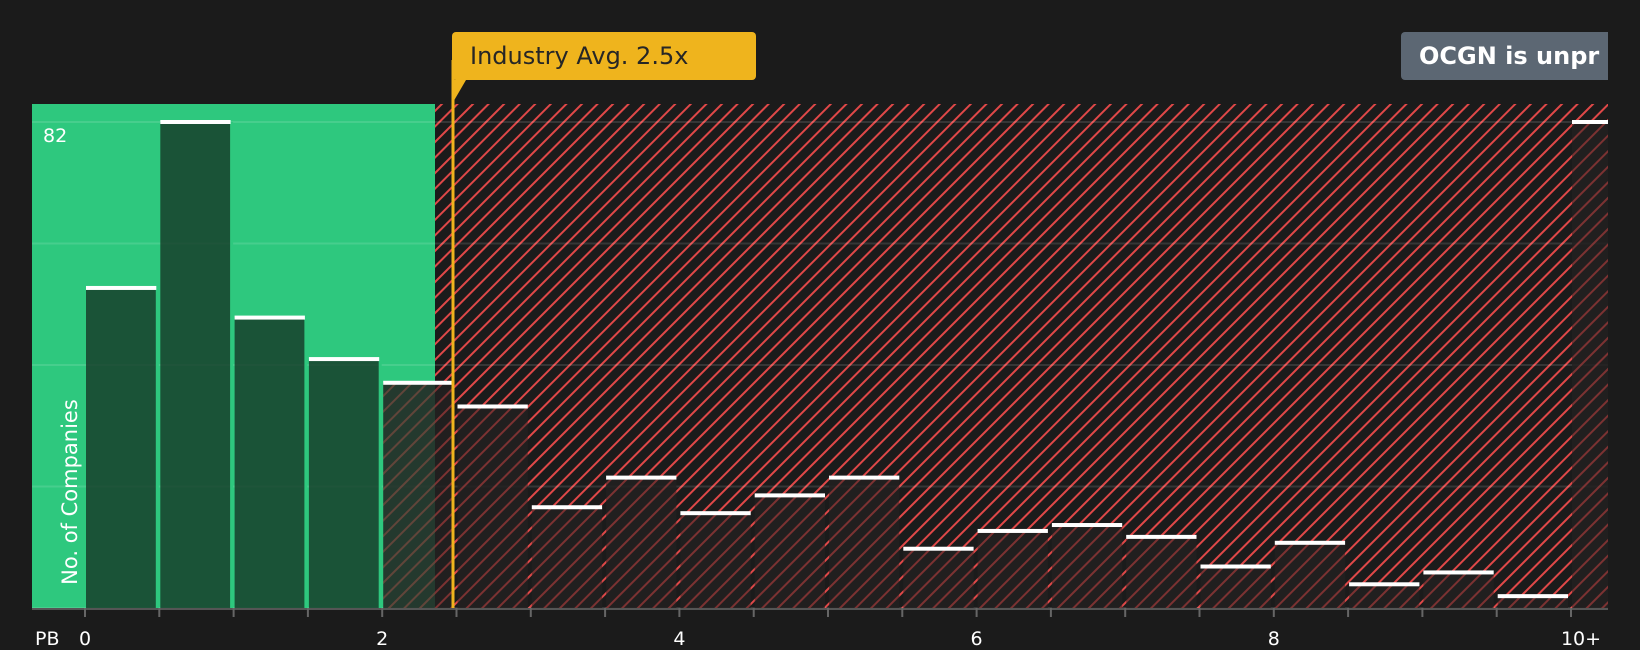 This screenshot has height=650, width=1640. What do you see at coordinates (382, 639) in the screenshot?
I see `x-tick-label: 2` at bounding box center [382, 639].